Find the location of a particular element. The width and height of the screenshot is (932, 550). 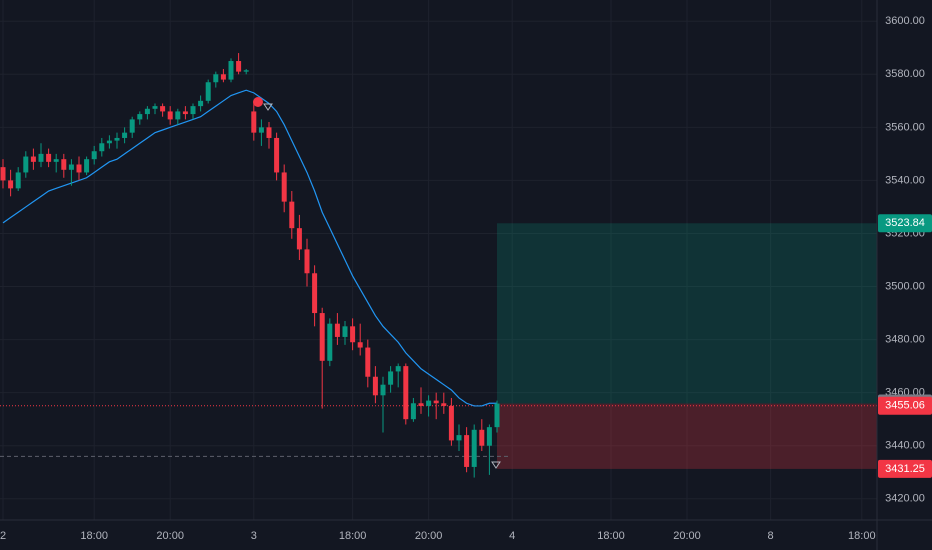

price-tag-label: 3455.06 is located at coordinates (905, 406).